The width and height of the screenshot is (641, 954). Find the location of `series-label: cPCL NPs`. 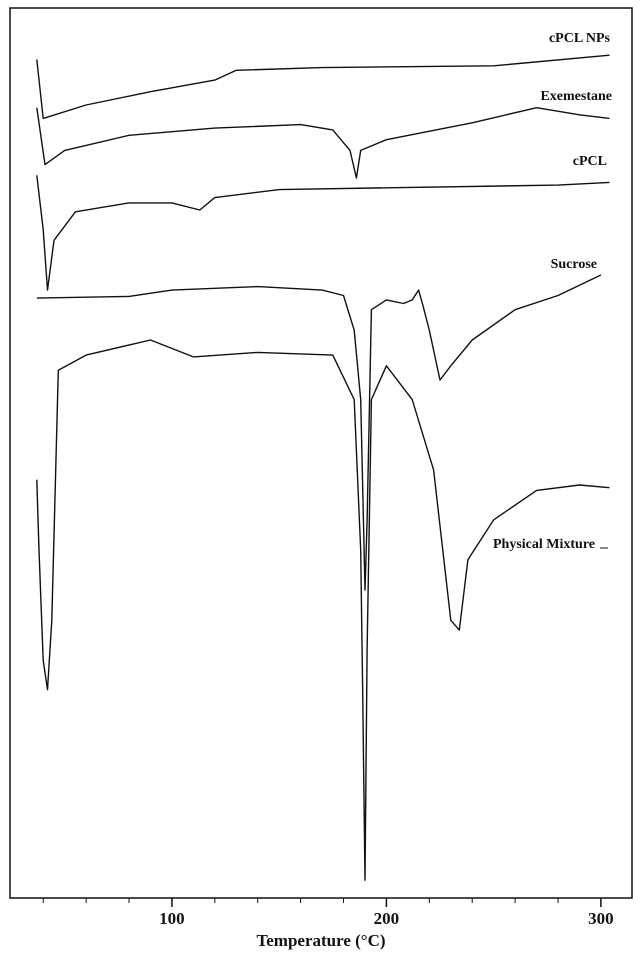

series-label: cPCL NPs is located at coordinates (580, 38).